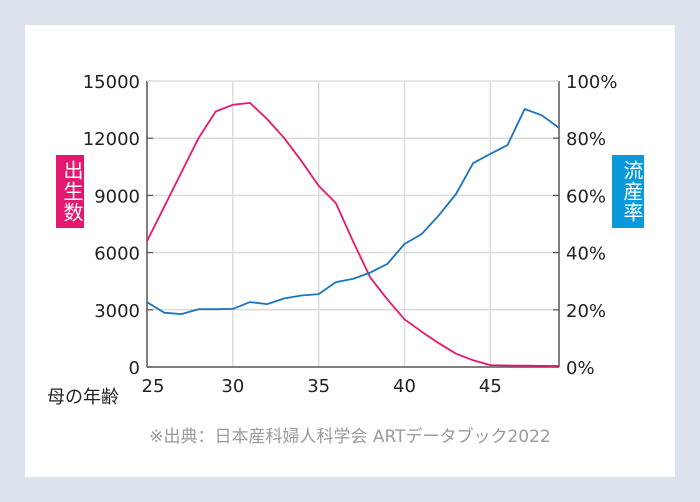 The height and width of the screenshot is (502, 700). What do you see at coordinates (586, 254) in the screenshot?
I see `right-tick-label: 40%` at bounding box center [586, 254].